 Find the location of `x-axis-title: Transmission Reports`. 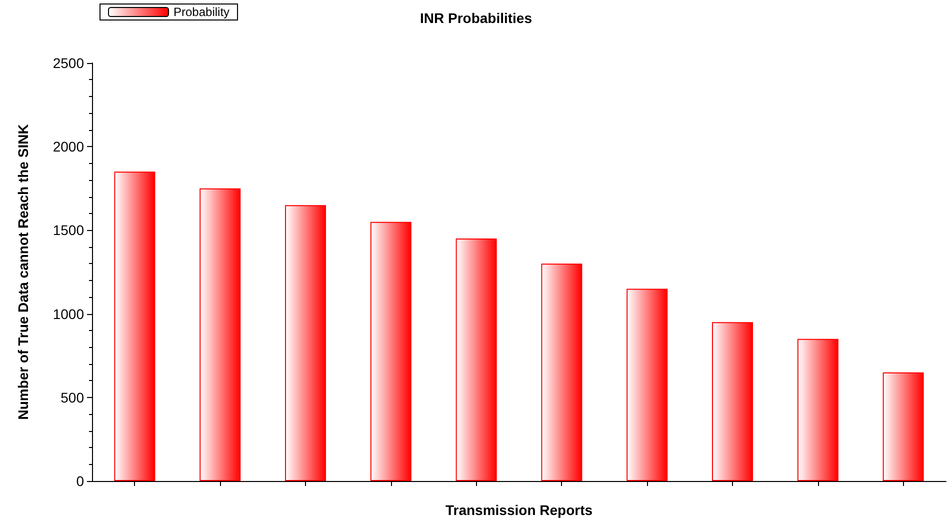

x-axis-title: Transmission Reports is located at coordinates (519, 510).